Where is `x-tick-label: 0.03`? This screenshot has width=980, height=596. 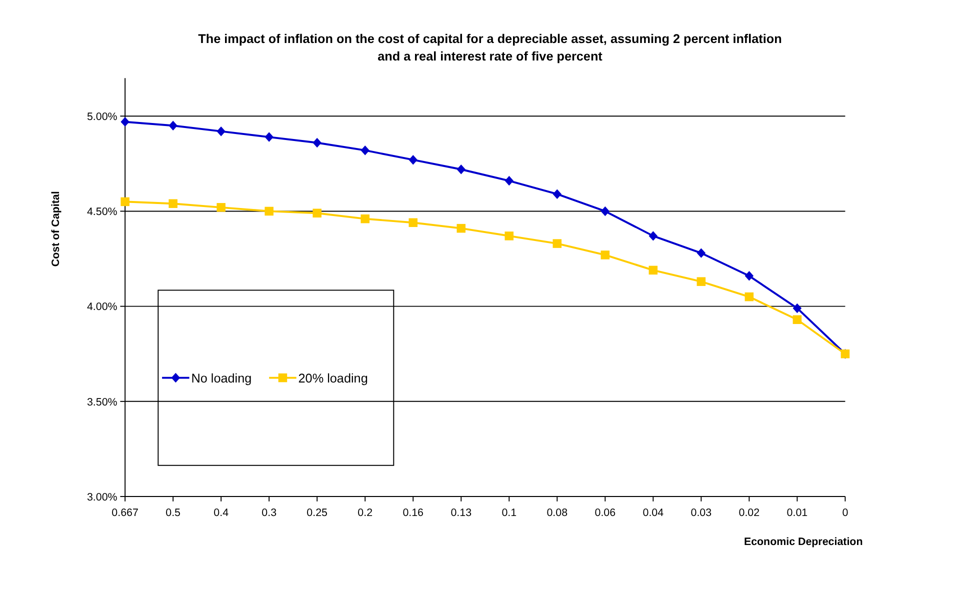 x-tick-label: 0.03 is located at coordinates (701, 512).